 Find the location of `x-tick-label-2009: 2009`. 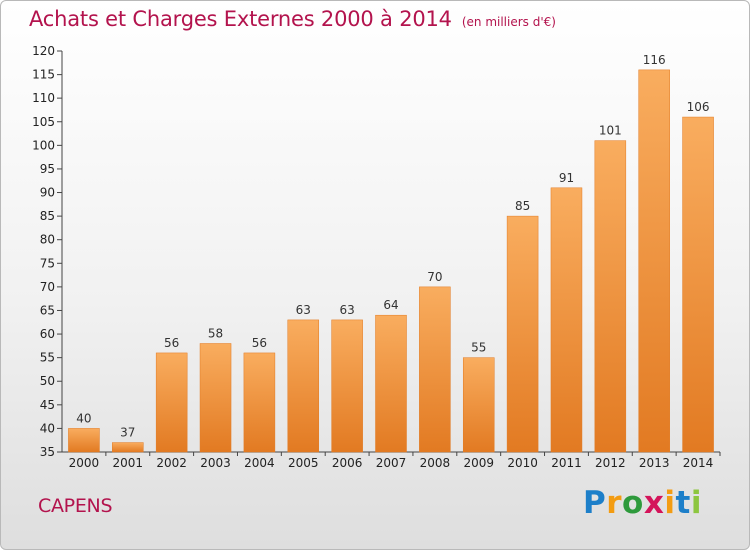

x-tick-label-2009: 2009 is located at coordinates (478, 463).